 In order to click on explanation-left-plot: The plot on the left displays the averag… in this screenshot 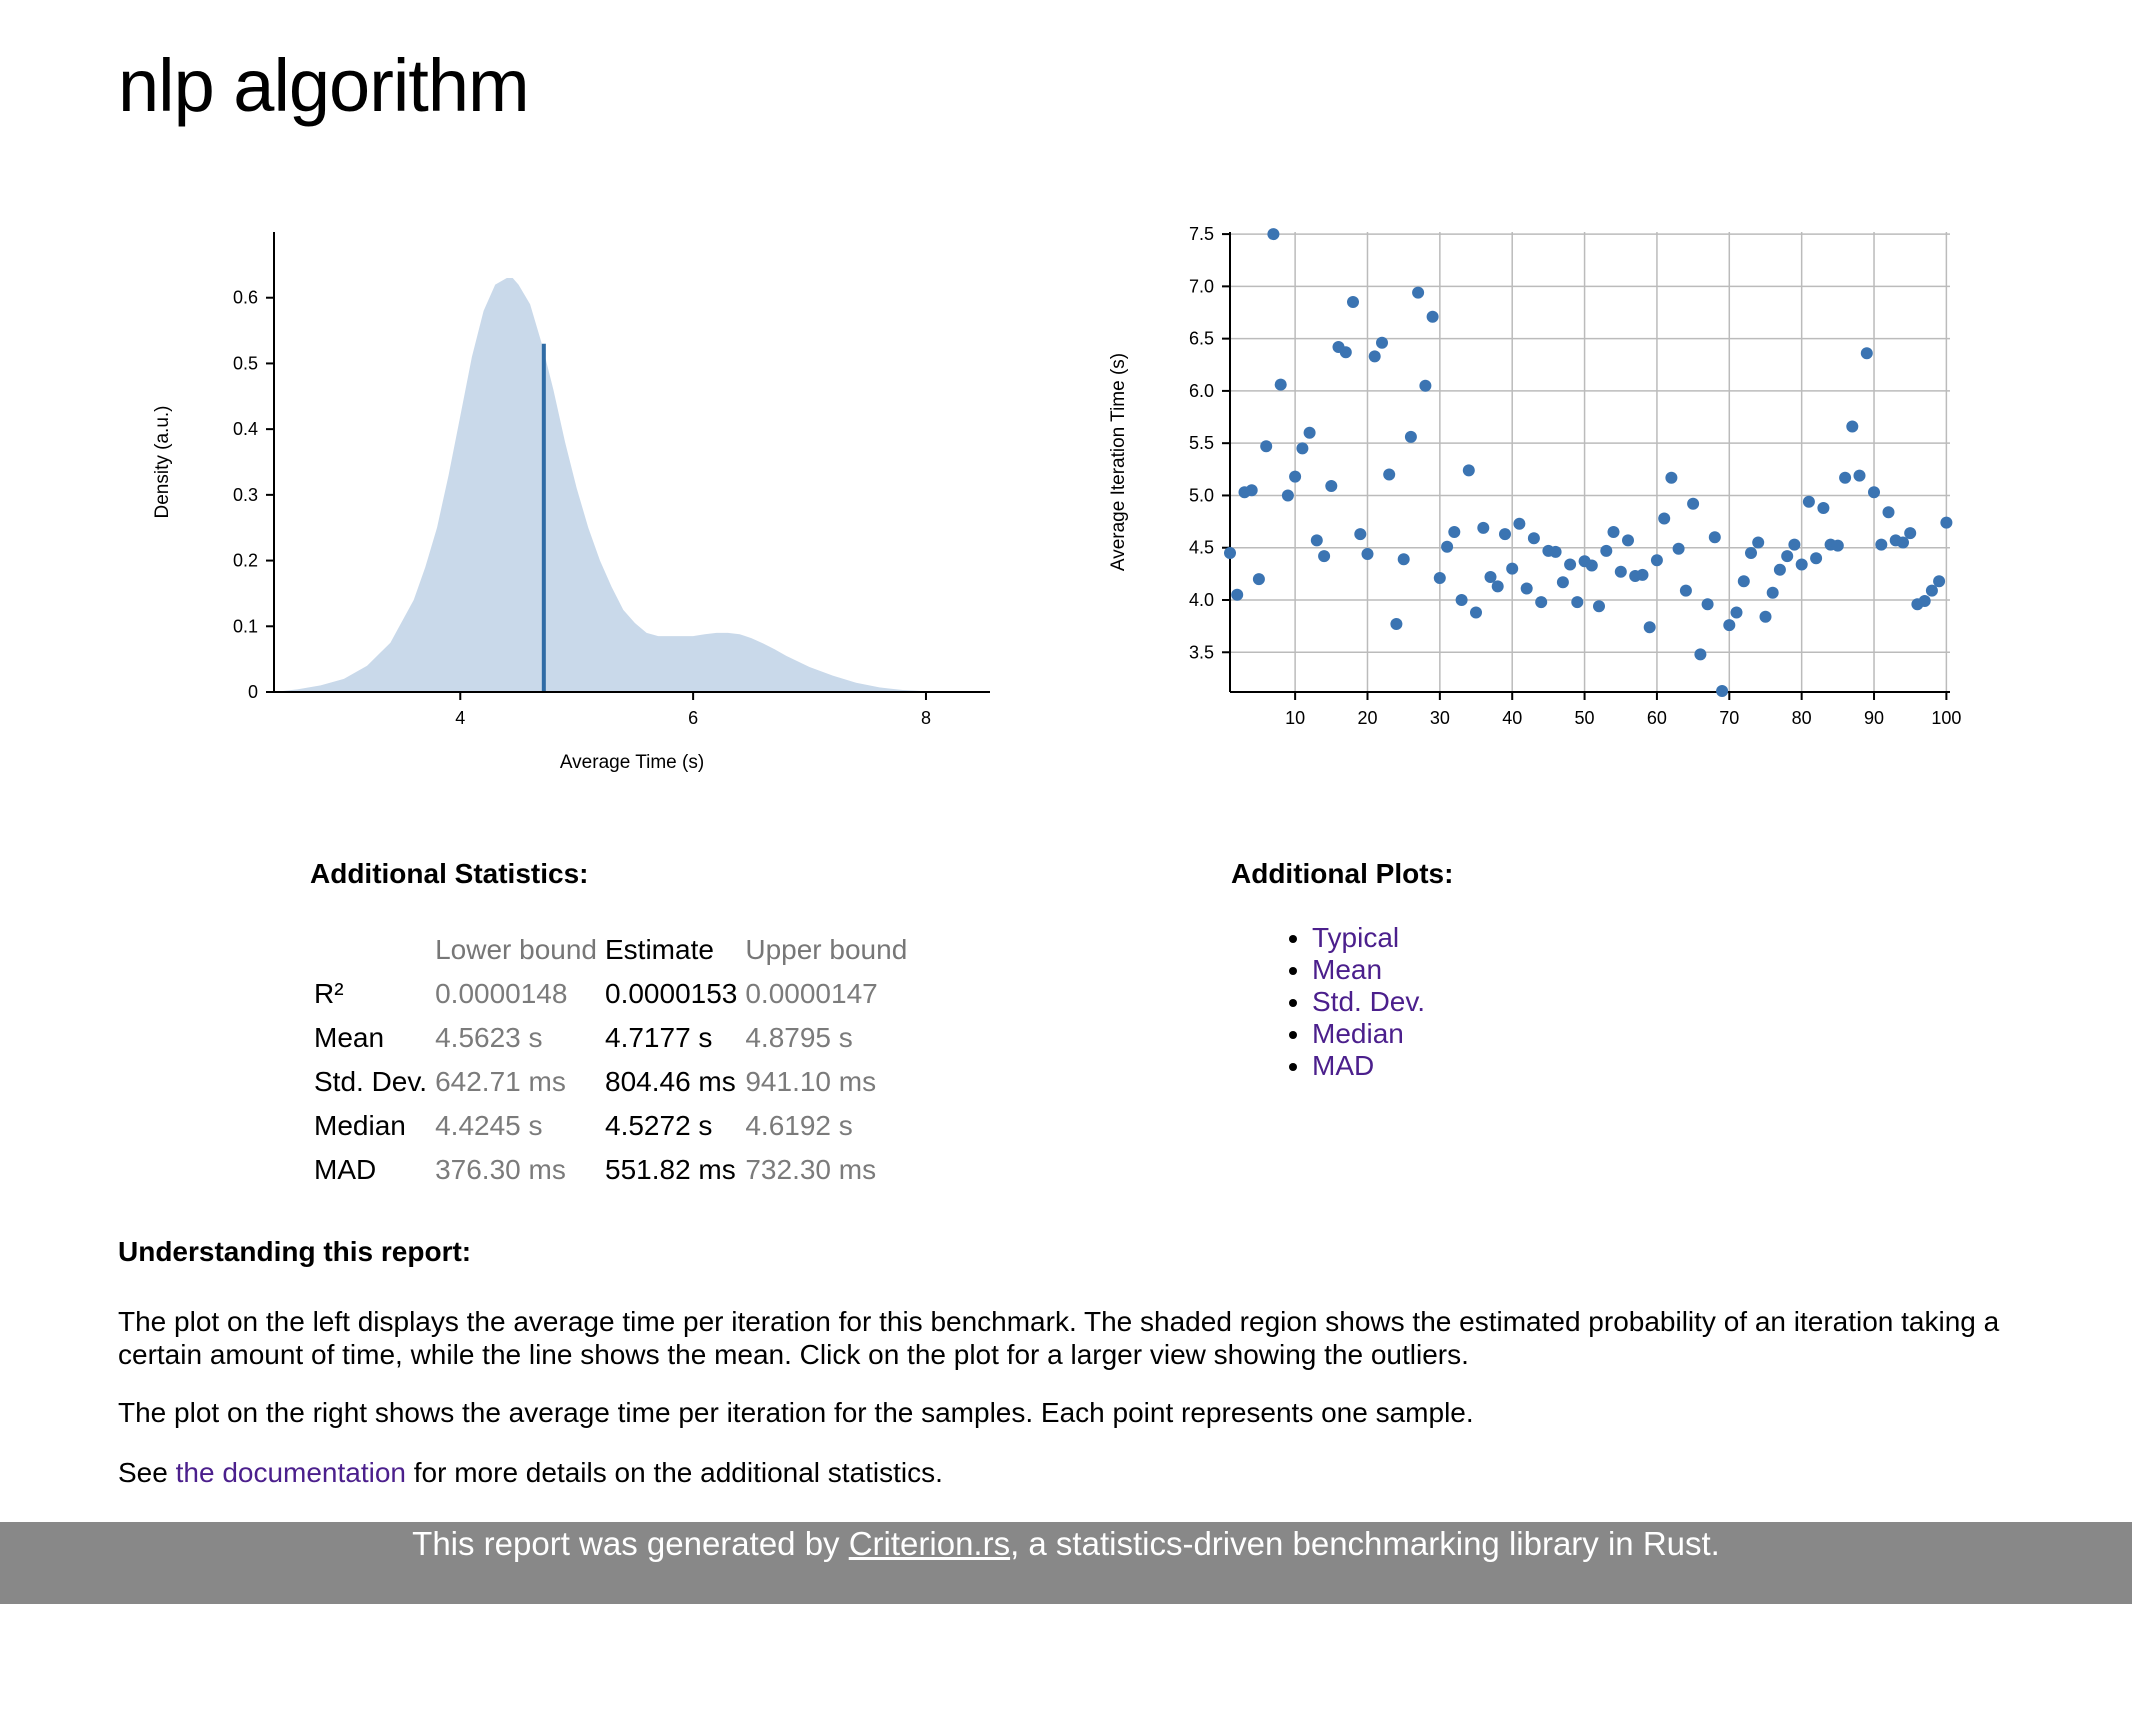, I will do `click(1059, 1338)`.